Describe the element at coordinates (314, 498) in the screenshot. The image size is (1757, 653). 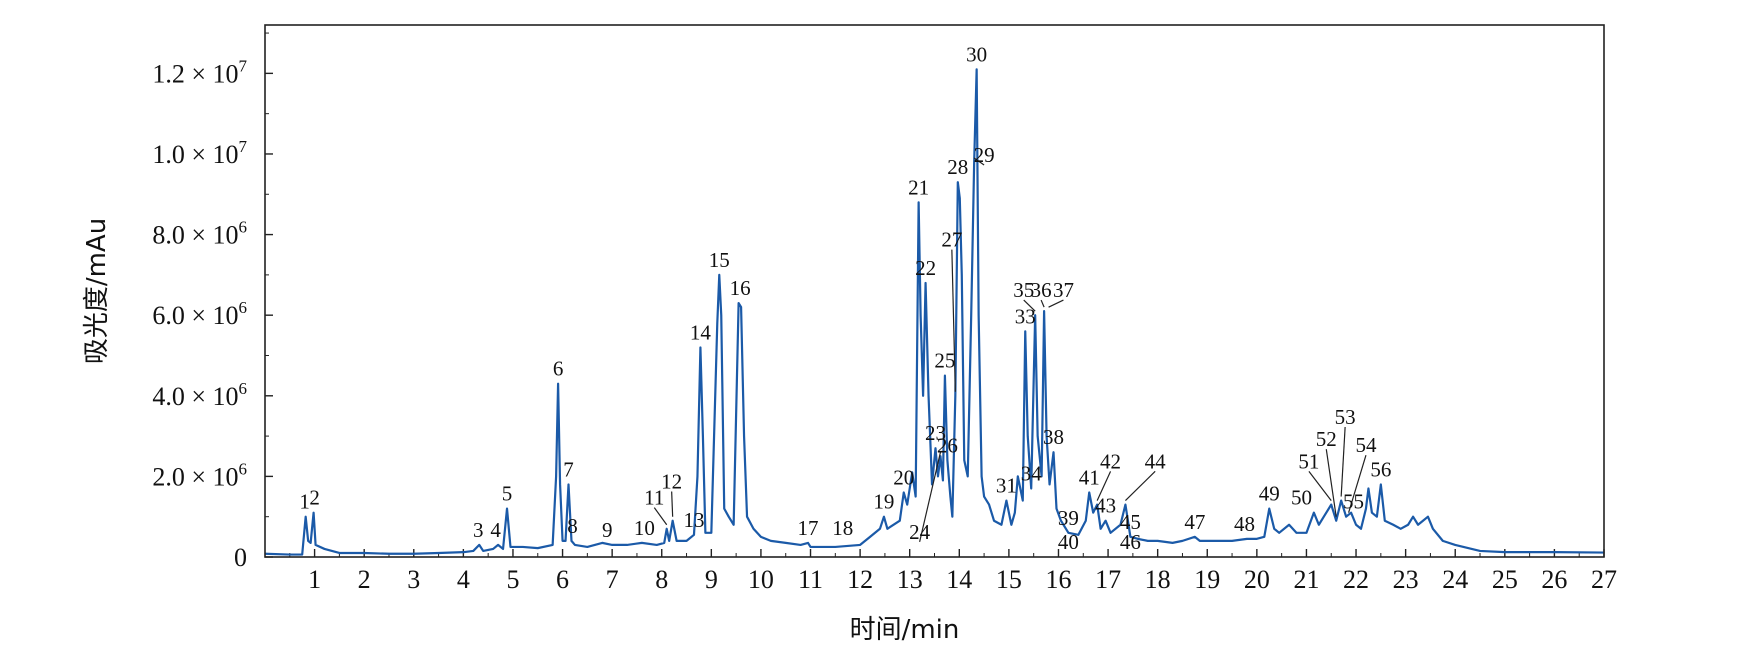
I see `peak-label: 2` at that location.